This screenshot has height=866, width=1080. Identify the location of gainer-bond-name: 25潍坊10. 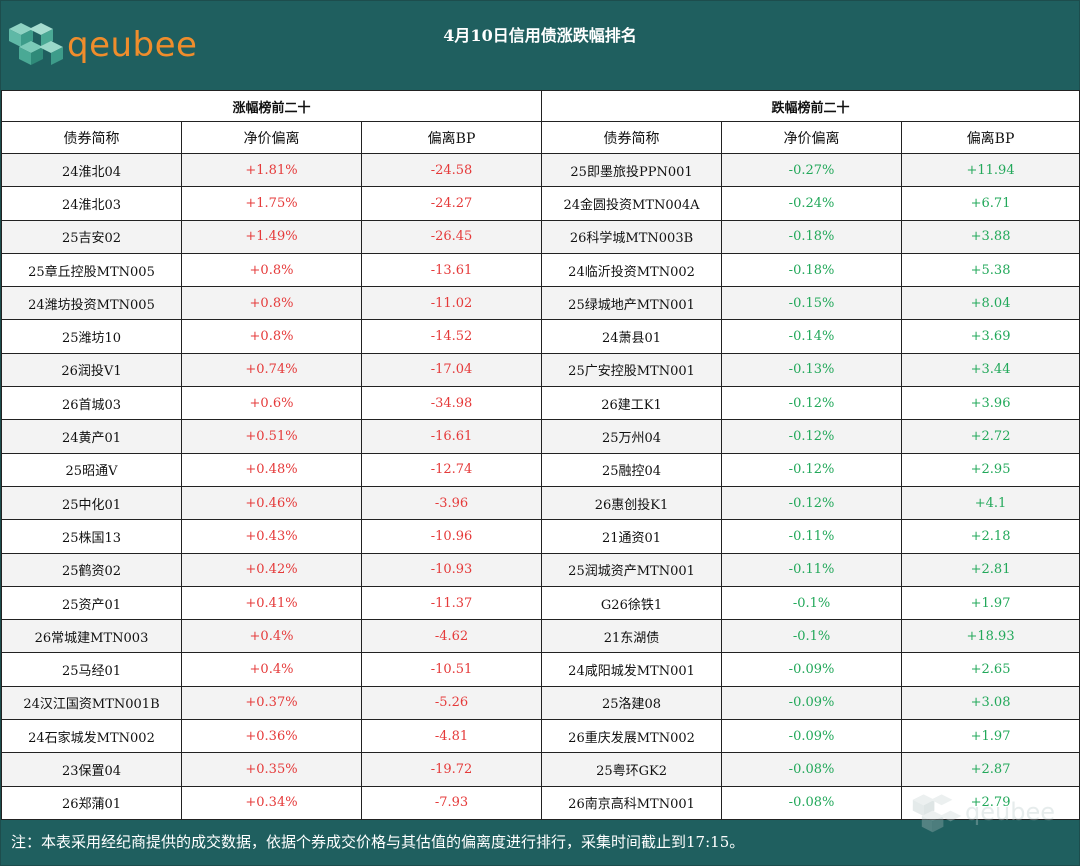
(91, 336).